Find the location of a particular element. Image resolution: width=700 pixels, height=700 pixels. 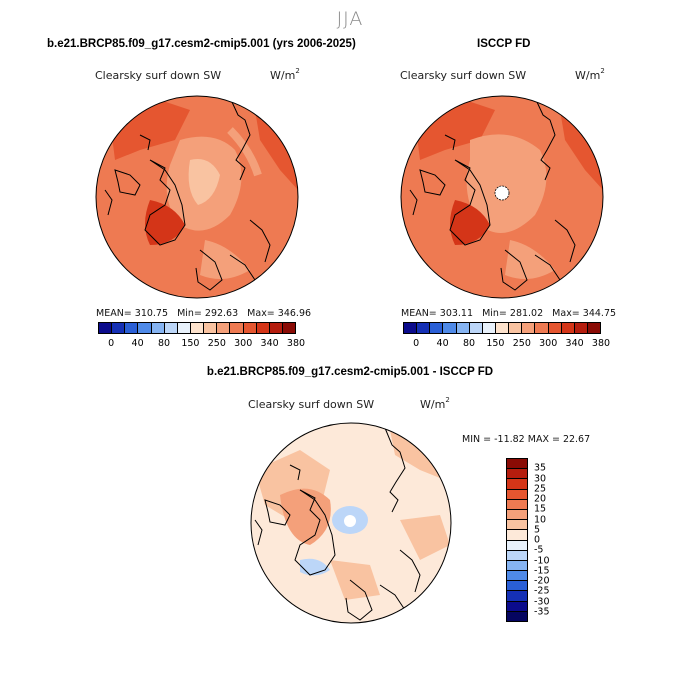

diff-variable-label: Clearsky surf down SW is located at coordinates (311, 404).